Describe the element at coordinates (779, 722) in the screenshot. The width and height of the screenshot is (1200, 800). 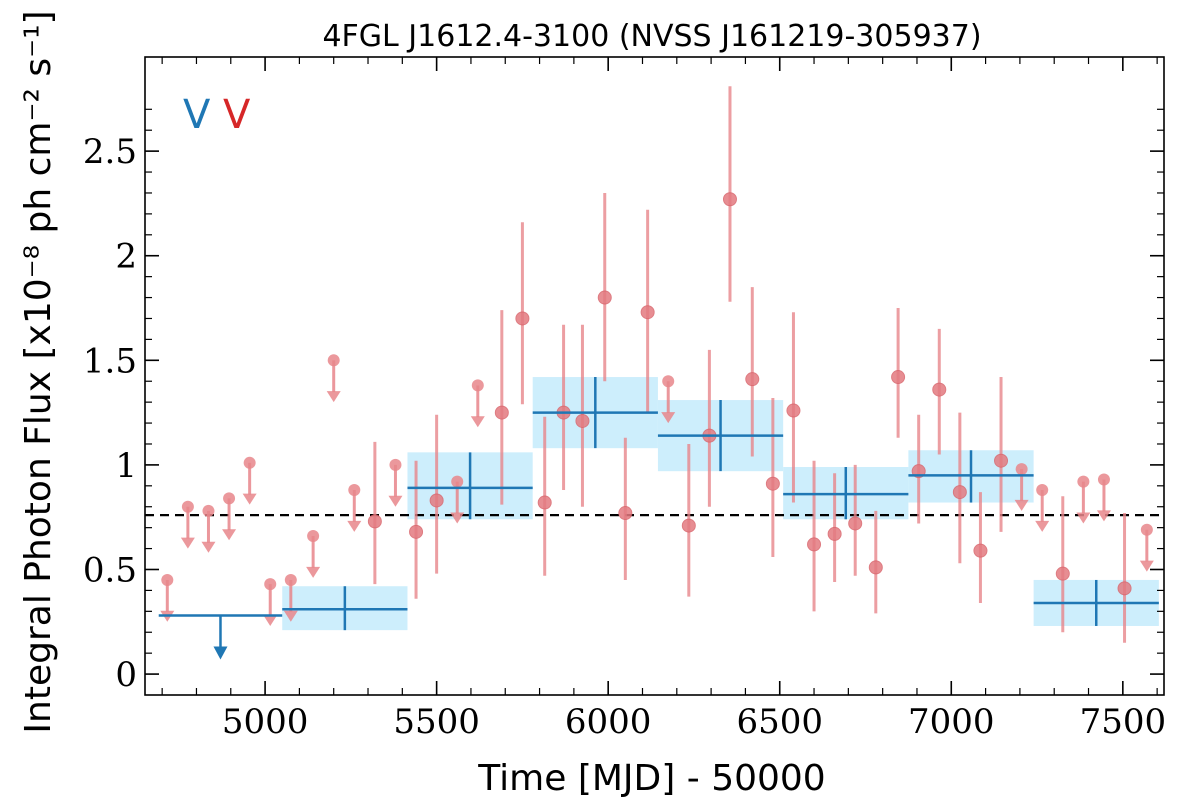
I see `x-tick-label-3: 6500` at that location.